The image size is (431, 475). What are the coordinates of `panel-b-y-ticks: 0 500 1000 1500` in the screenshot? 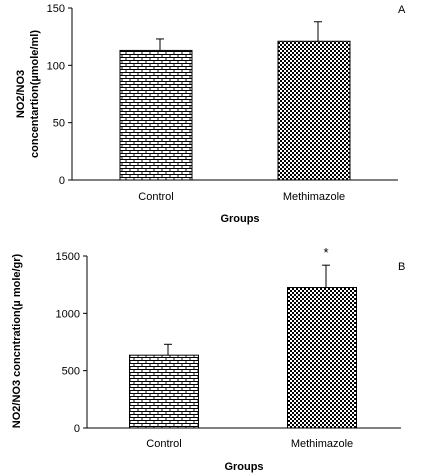 It's located at (71, 343).